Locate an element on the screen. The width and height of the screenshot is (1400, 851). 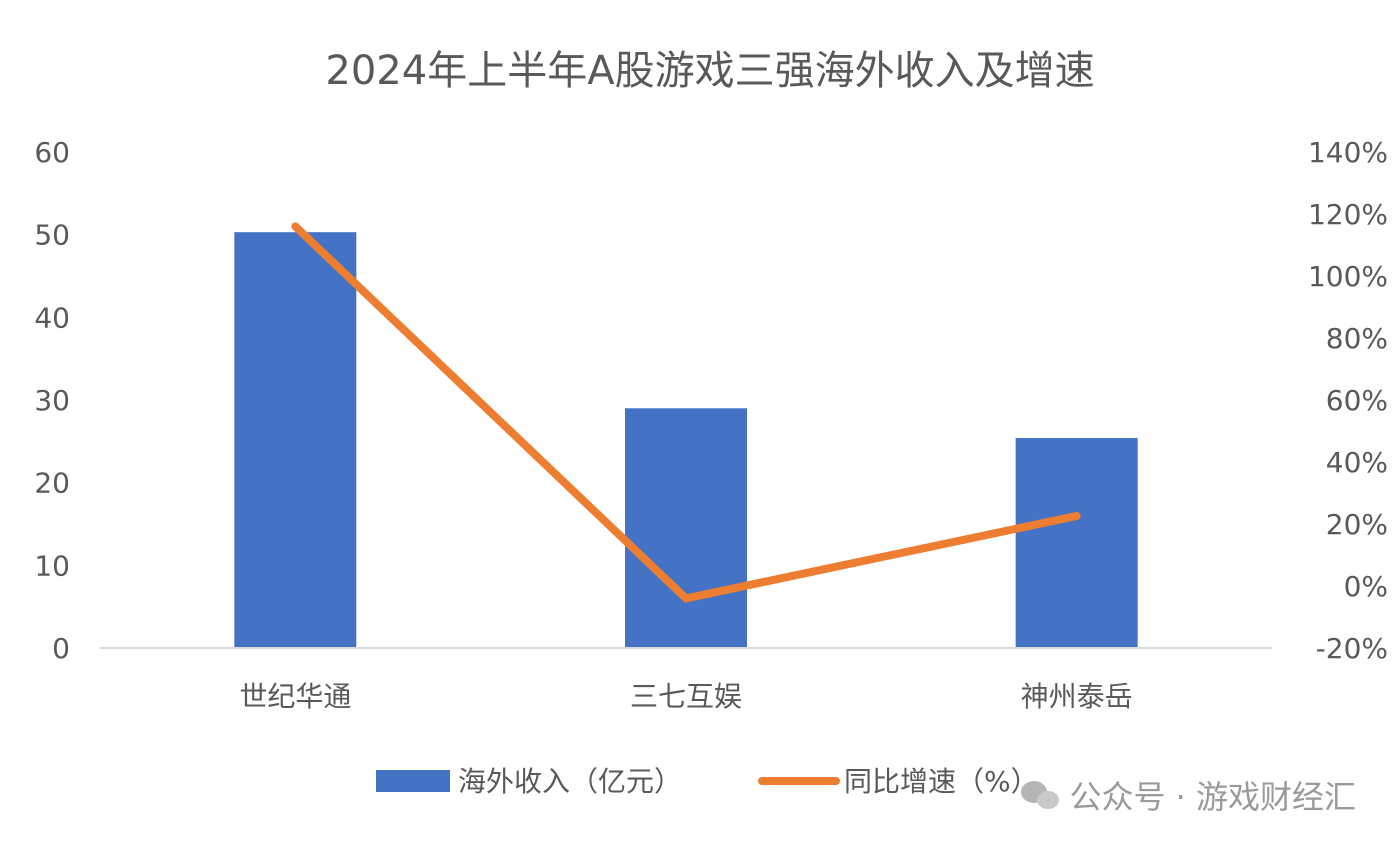
left-tick-label: 10 is located at coordinates (52, 565).